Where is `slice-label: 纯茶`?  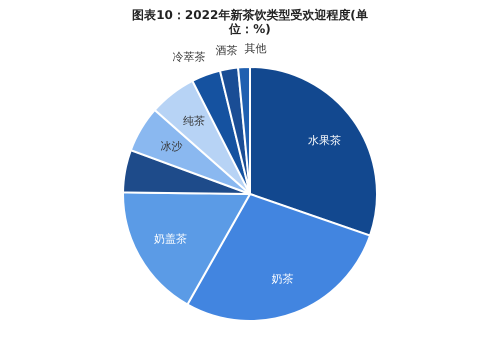 slice-label: 纯茶 is located at coordinates (193, 121).